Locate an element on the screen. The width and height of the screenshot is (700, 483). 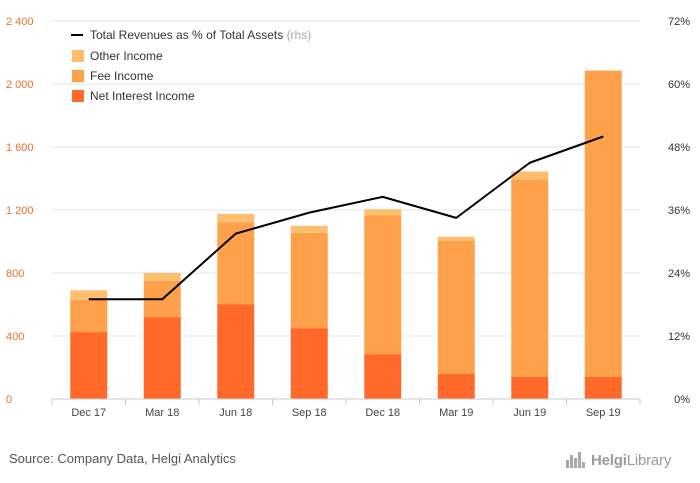
y-tick-label: 800 is located at coordinates (15, 274).